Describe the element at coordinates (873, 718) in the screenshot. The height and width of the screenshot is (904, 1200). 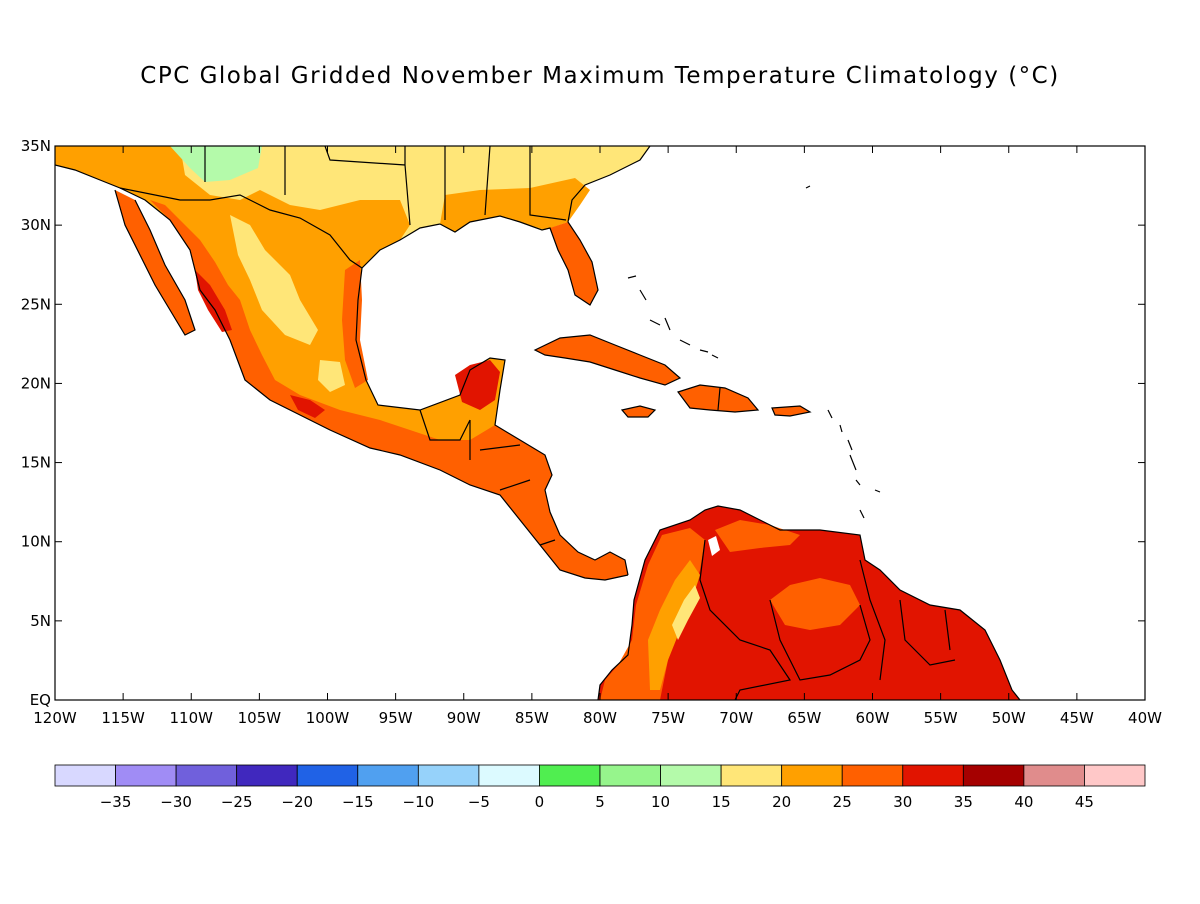
I see `lon-tick-label: 60W` at that location.